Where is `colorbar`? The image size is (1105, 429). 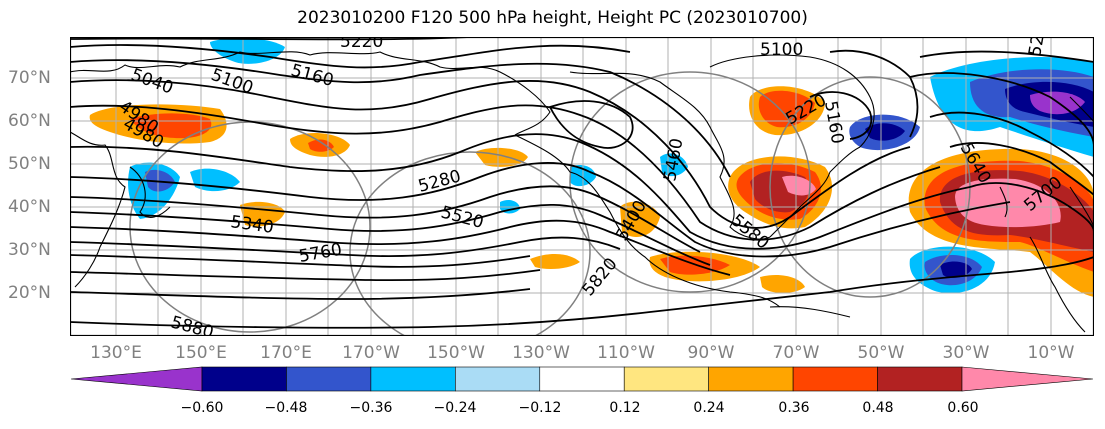
colorbar is located at coordinates (582, 379).